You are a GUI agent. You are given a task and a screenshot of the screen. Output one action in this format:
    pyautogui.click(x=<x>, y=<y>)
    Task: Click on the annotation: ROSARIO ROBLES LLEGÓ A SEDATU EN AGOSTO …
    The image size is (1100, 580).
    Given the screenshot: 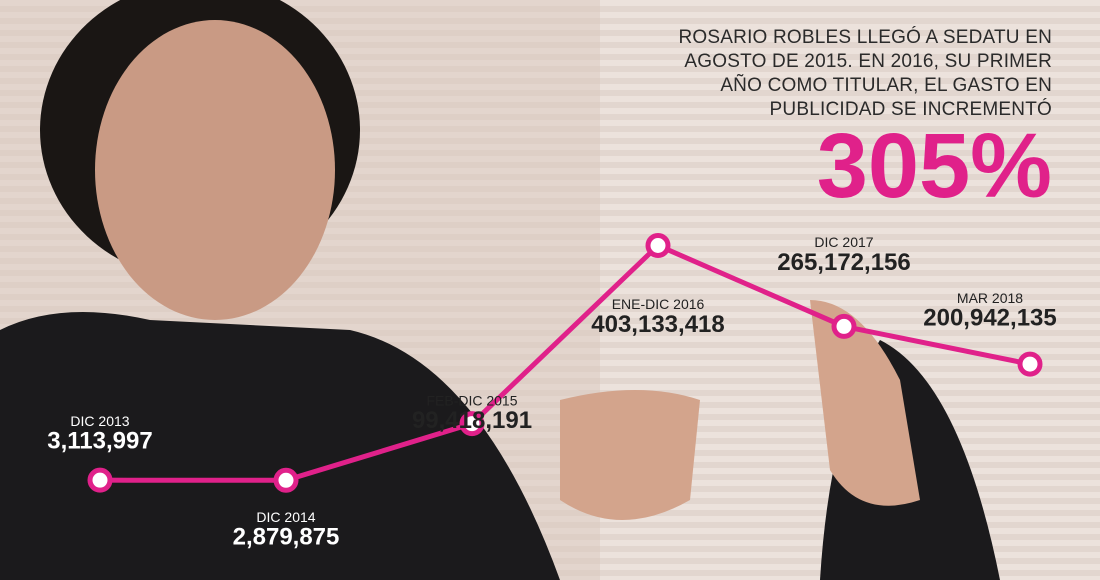 What is the action you would take?
    pyautogui.click(x=865, y=73)
    